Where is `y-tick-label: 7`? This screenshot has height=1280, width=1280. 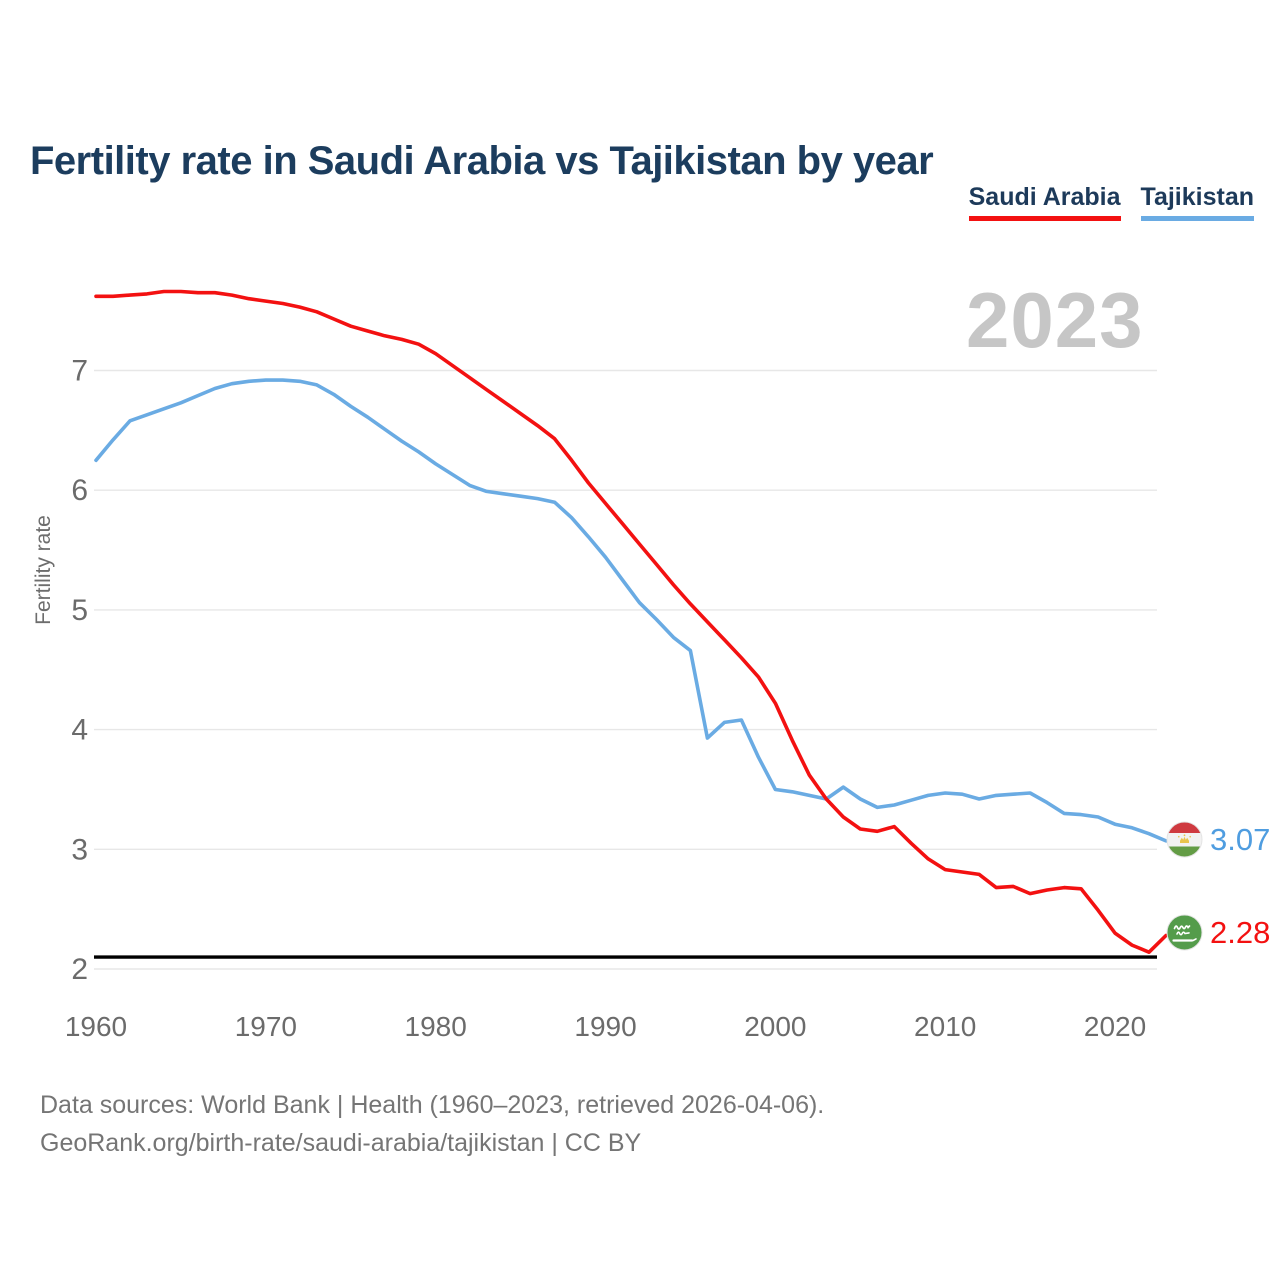 y-tick-label: 7 is located at coordinates (79, 371).